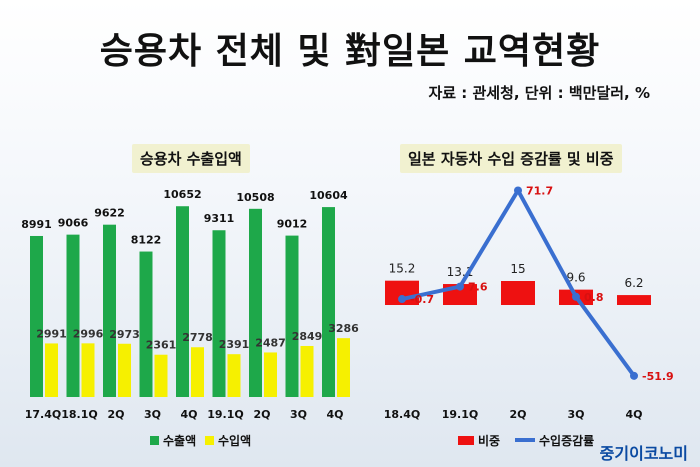 The width and height of the screenshot is (700, 467). I want to click on import-value-label: 2849, so click(307, 336).